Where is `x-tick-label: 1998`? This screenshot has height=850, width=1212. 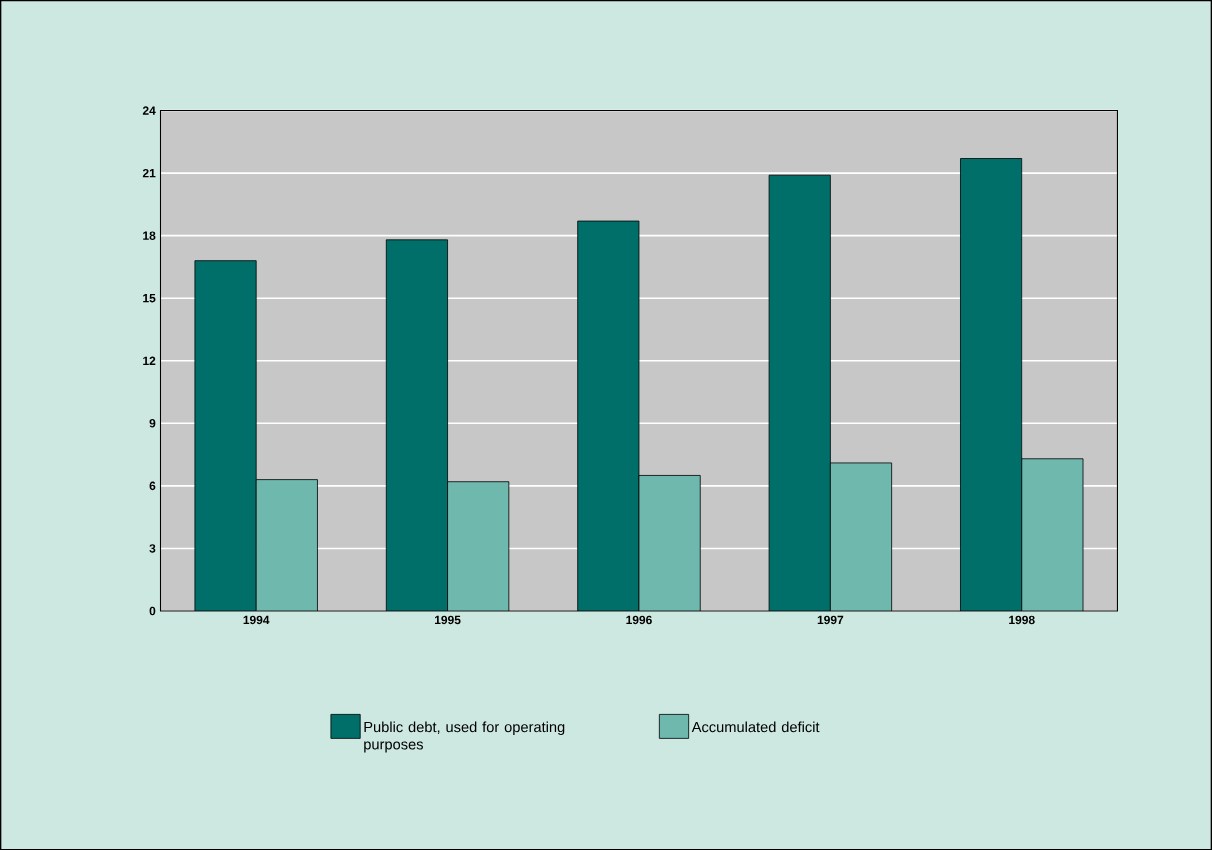
x-tick-label: 1998 is located at coordinates (1022, 619).